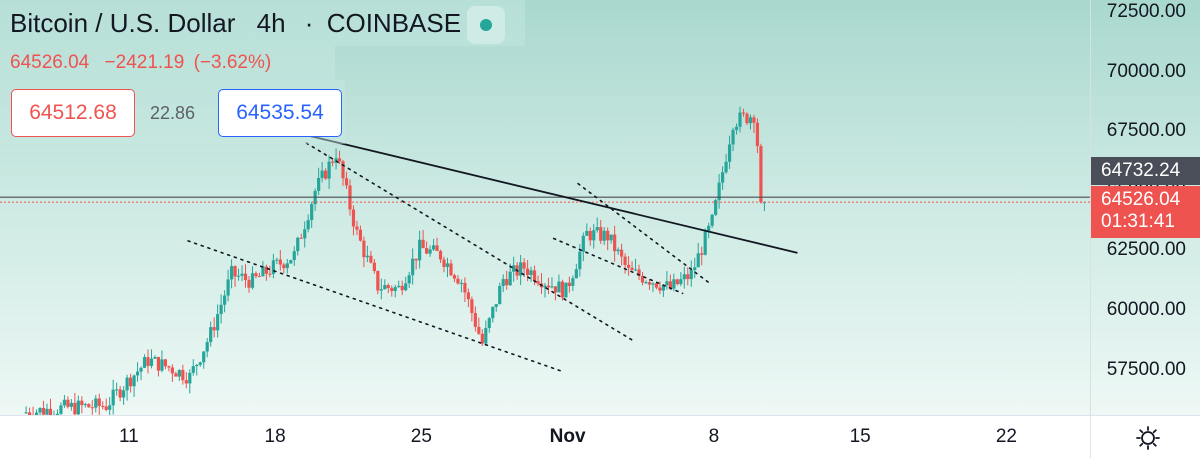 Image resolution: width=1200 pixels, height=458 pixels. I want to click on time-tick-label: 11, so click(128, 436).